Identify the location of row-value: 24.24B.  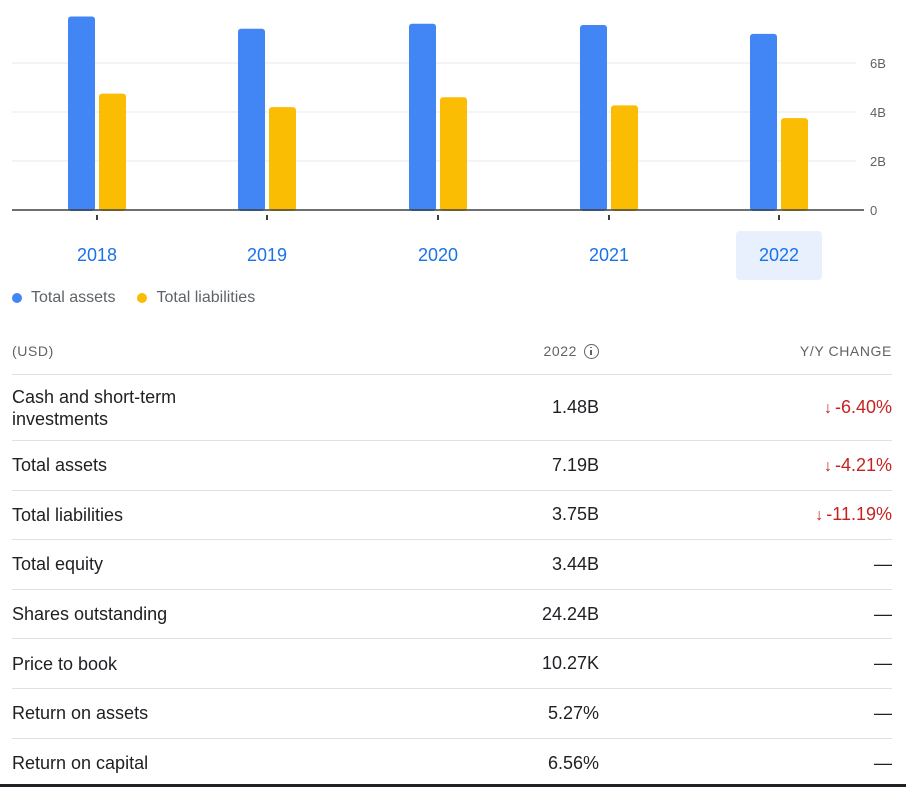
(570, 613).